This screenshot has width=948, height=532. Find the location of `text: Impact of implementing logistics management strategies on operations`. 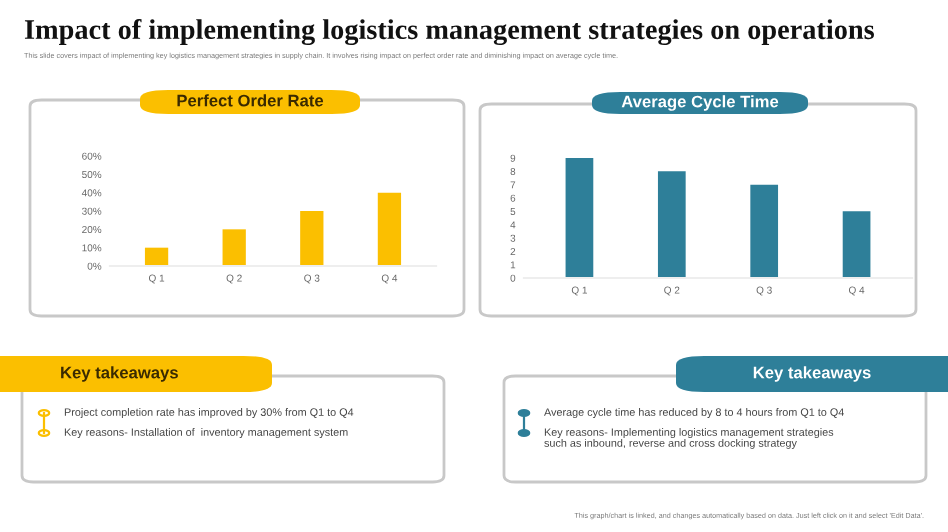

text: Impact of implementing logistics management strategies on operations is located at coordinates (449, 32).